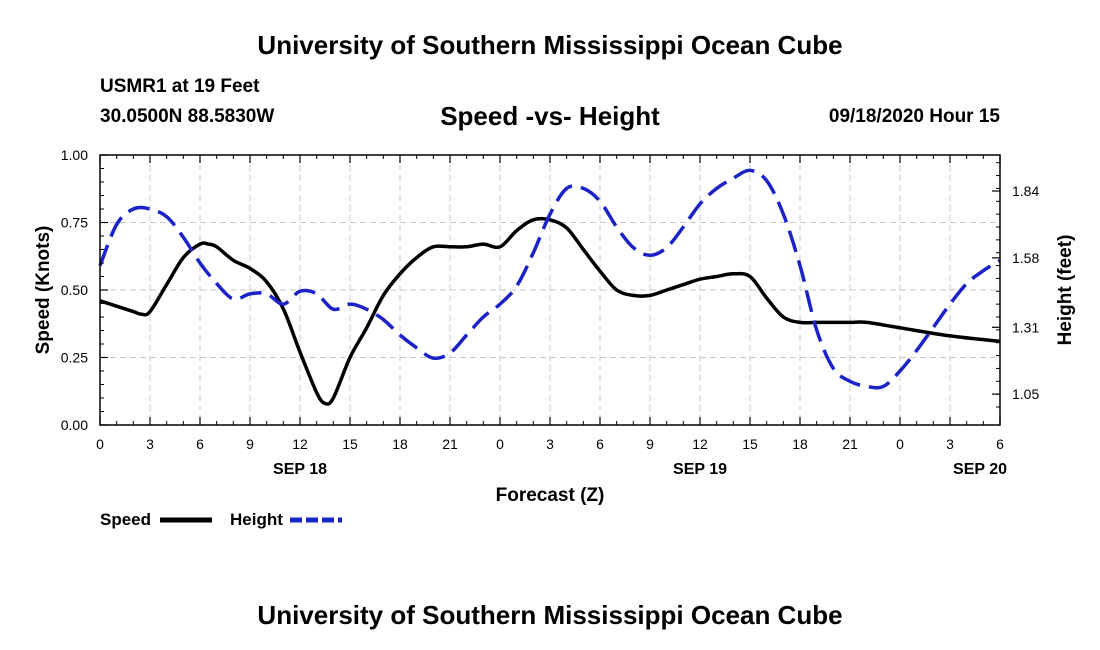 Image resolution: width=1100 pixels, height=650 pixels. I want to click on y2-axis-label: Height (feet), so click(1065, 290).